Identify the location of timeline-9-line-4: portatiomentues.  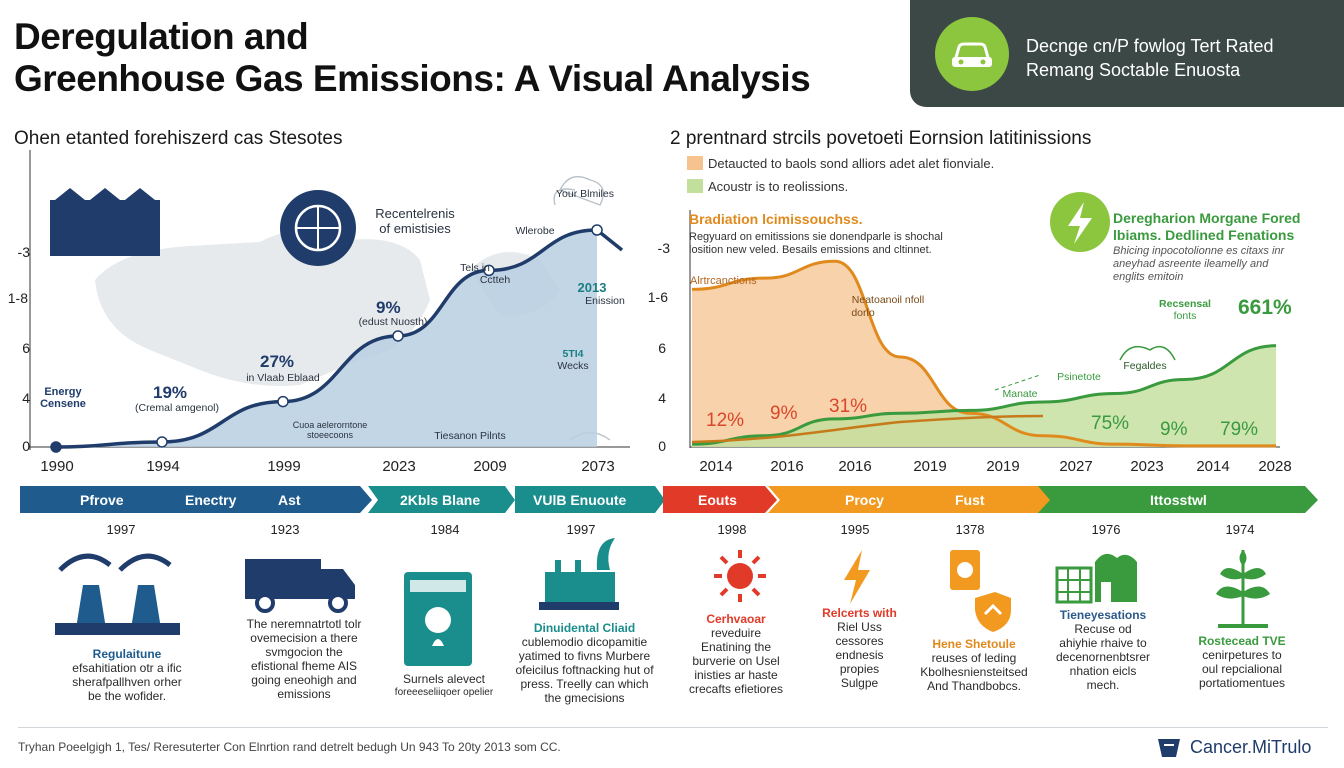
(1242, 683).